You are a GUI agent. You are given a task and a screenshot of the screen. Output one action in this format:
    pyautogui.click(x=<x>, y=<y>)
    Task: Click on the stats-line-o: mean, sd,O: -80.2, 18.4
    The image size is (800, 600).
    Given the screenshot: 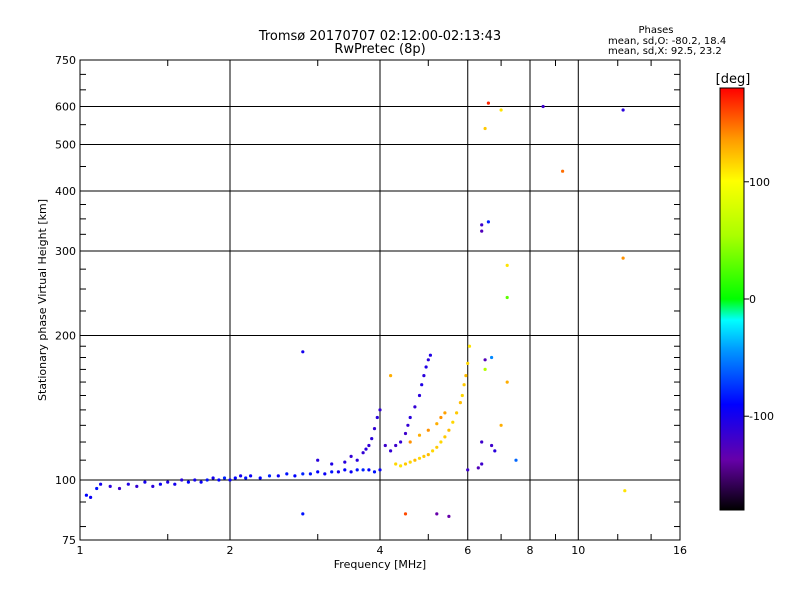 What is the action you would take?
    pyautogui.click(x=667, y=41)
    